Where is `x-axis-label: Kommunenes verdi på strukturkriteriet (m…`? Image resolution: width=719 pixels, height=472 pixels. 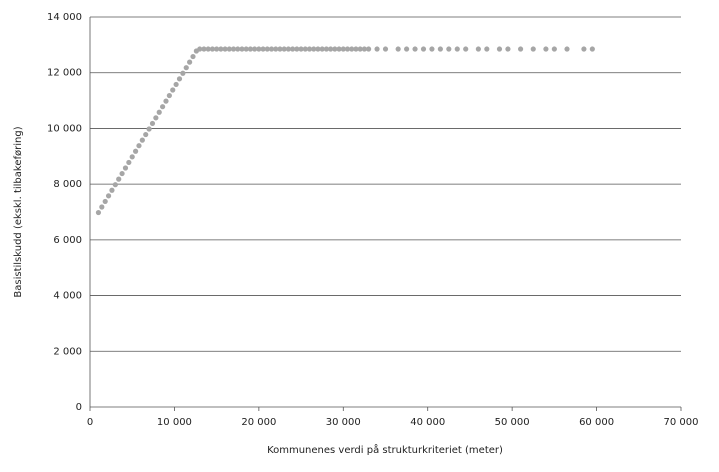 x-axis-label: Kommunenes verdi på strukturkriteriet (m… is located at coordinates (385, 449).